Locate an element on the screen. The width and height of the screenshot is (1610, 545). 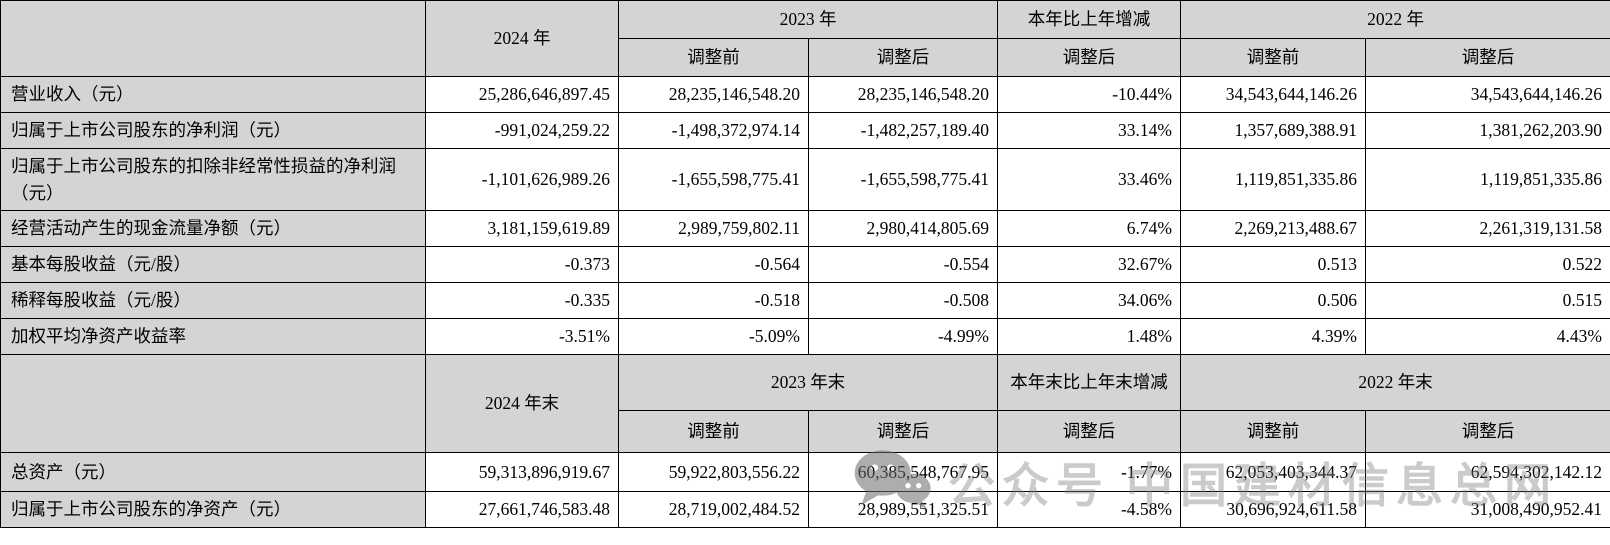
subheader-2022-before: 调整前 is located at coordinates (1273, 57).